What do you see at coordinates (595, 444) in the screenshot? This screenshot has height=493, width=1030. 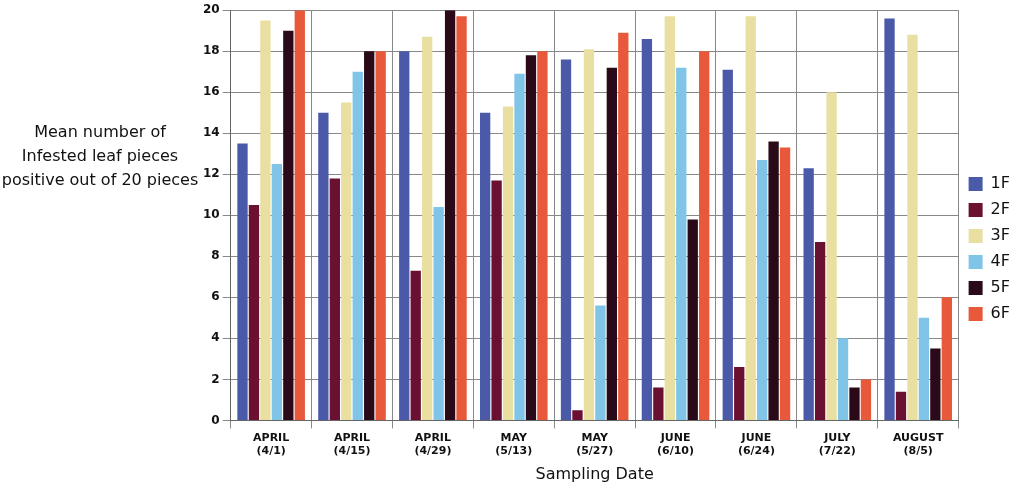 I see `x-tick-label: MAY (5/27)` at bounding box center [595, 444].